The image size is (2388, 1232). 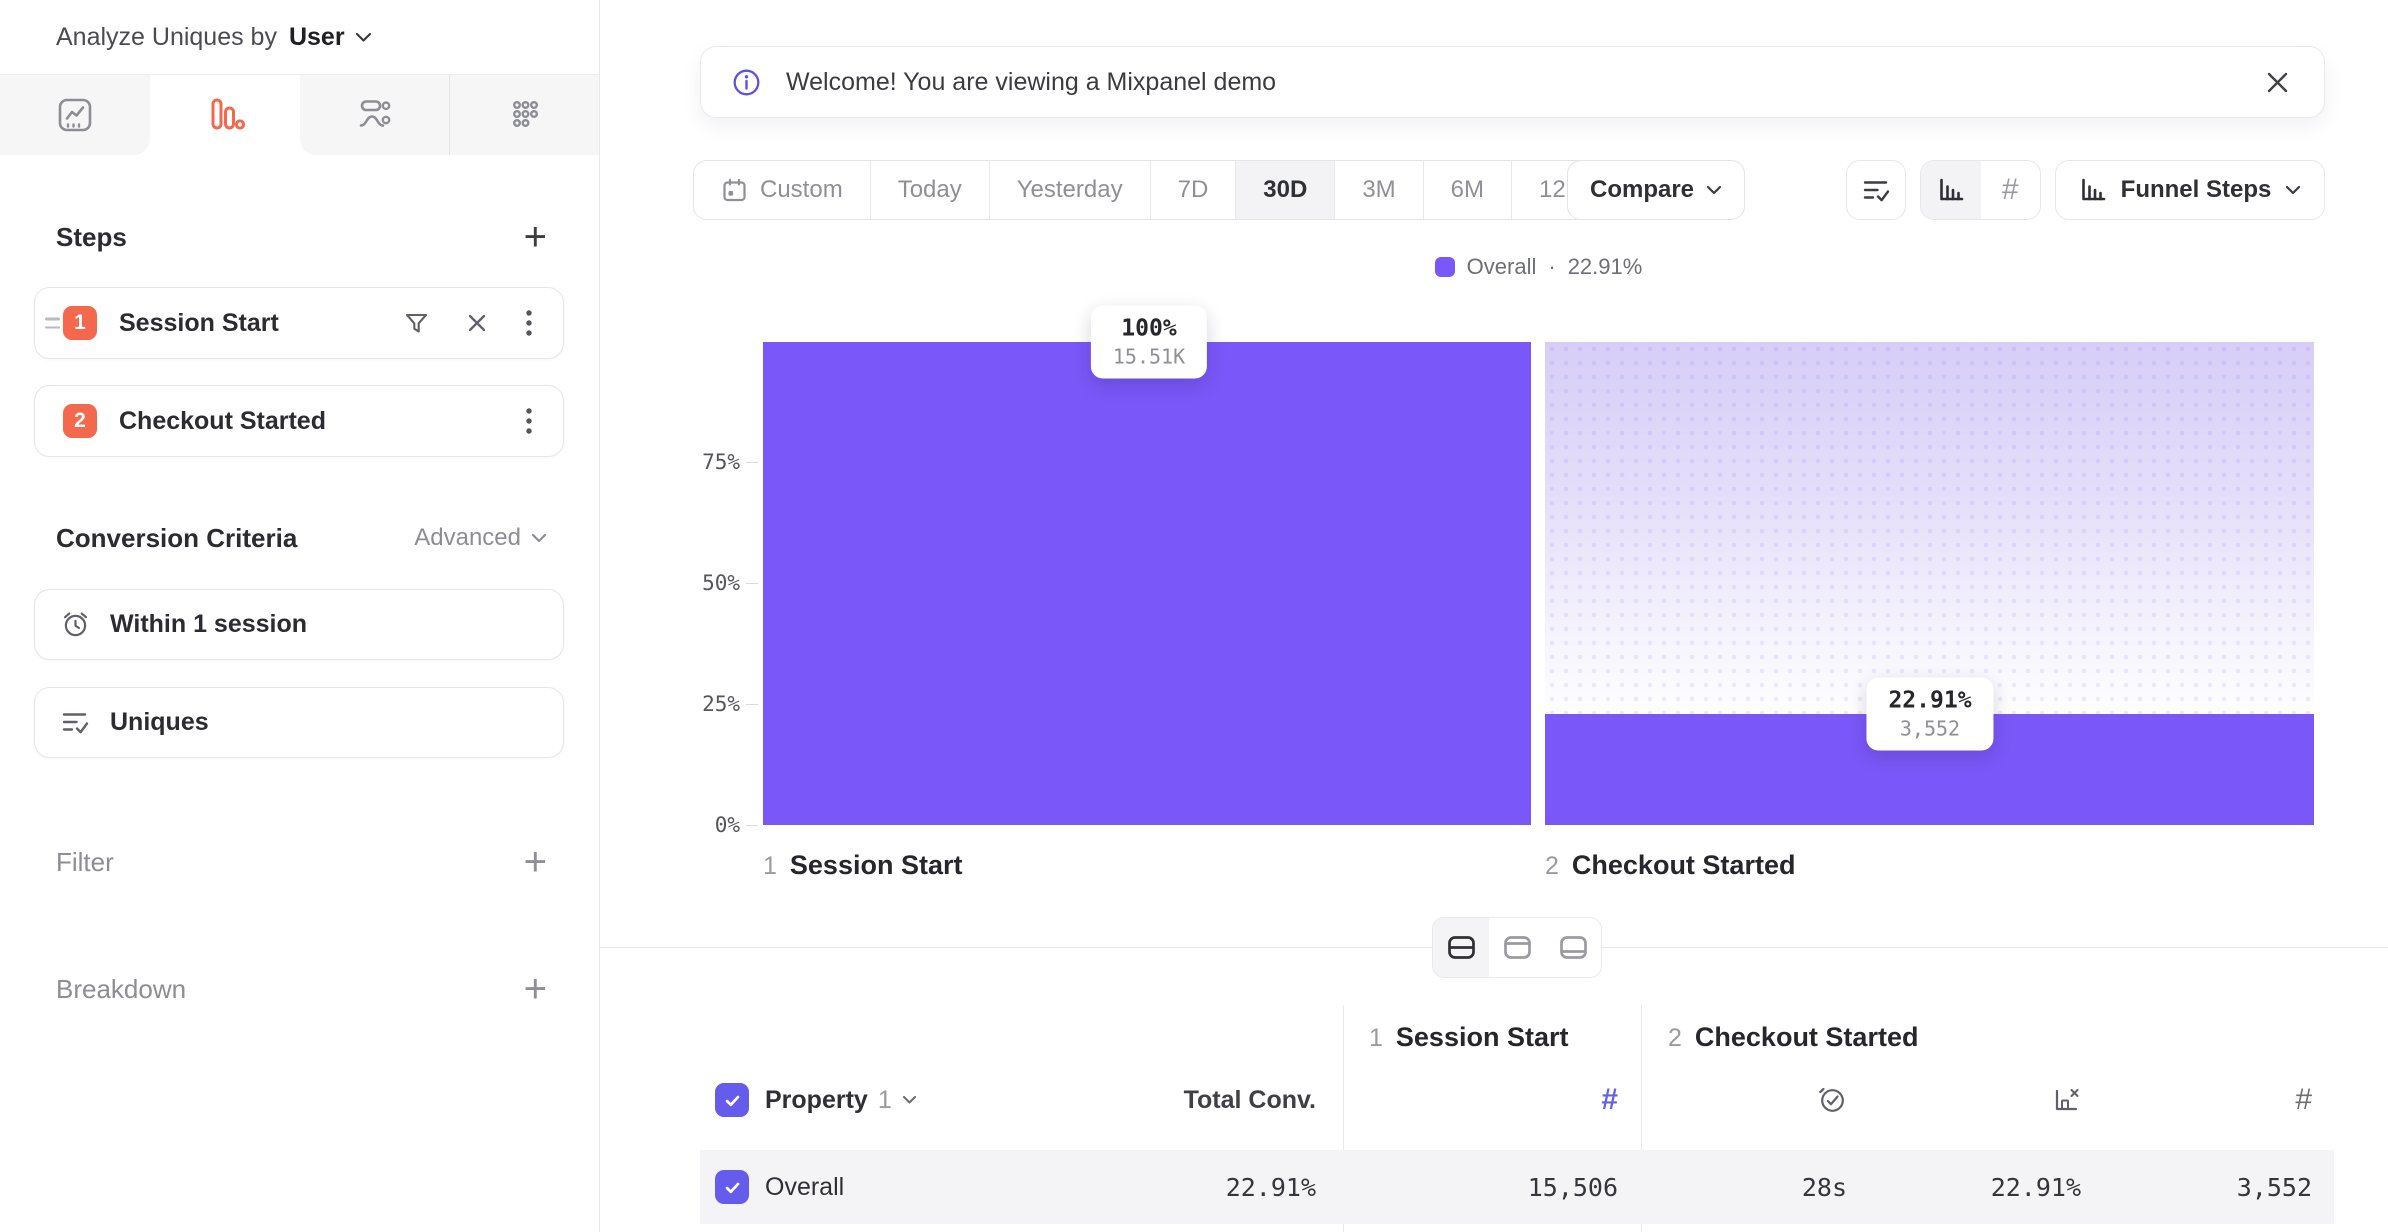 I want to click on layout-split-icon, so click(x=1461, y=947).